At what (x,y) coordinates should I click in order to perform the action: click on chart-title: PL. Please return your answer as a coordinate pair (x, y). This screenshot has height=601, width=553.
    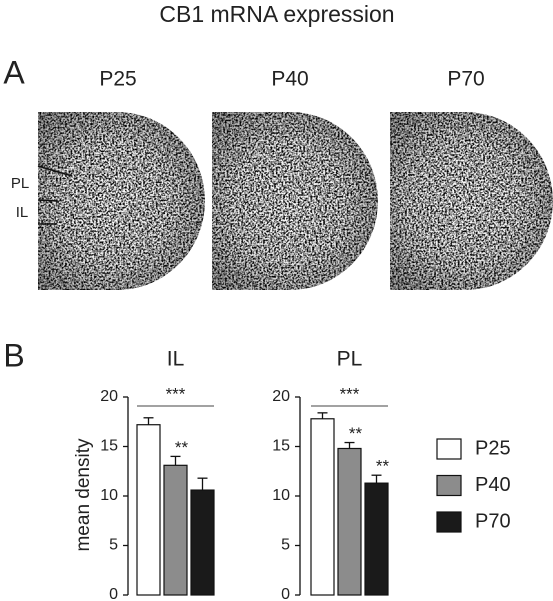
    Looking at the image, I should click on (350, 359).